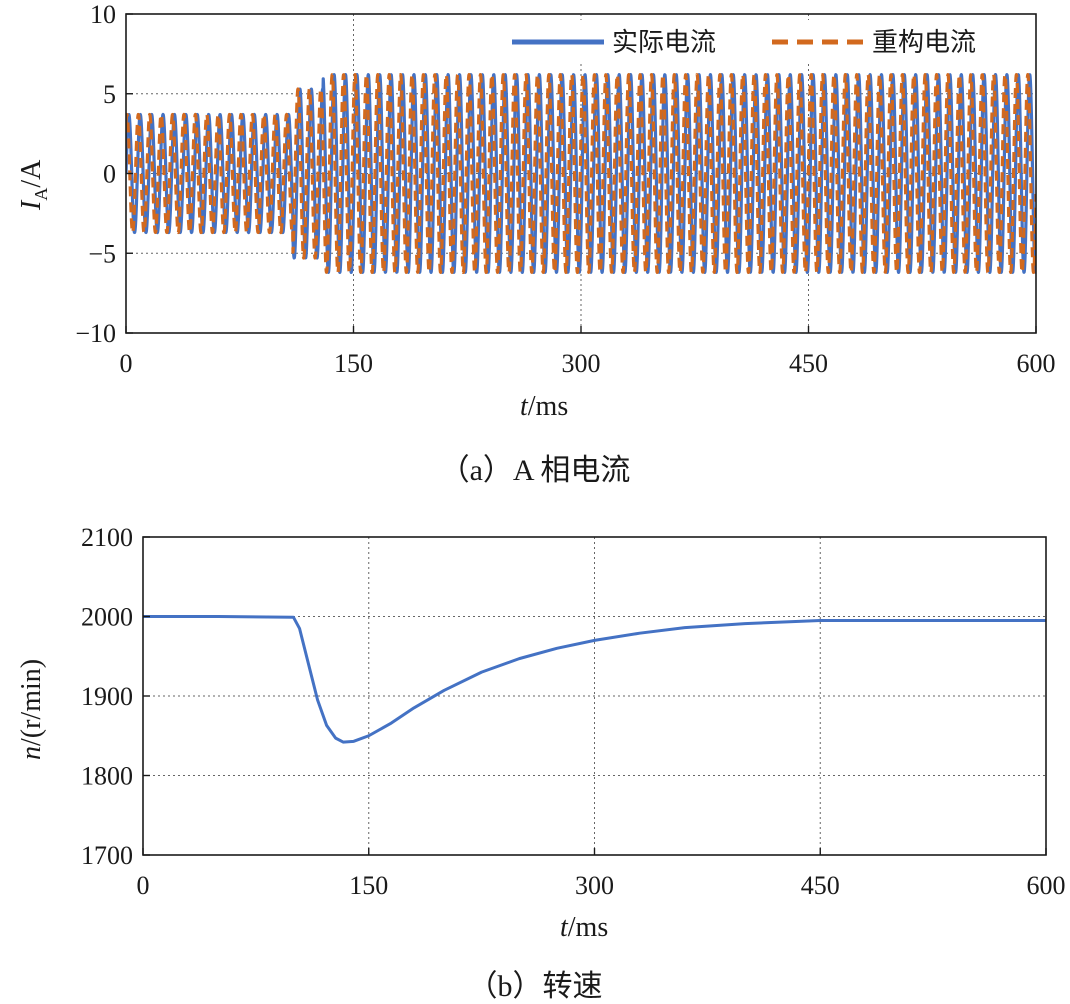 The width and height of the screenshot is (1070, 1004). What do you see at coordinates (107, 696) in the screenshot?
I see `y-tick-label: 1900` at bounding box center [107, 696].